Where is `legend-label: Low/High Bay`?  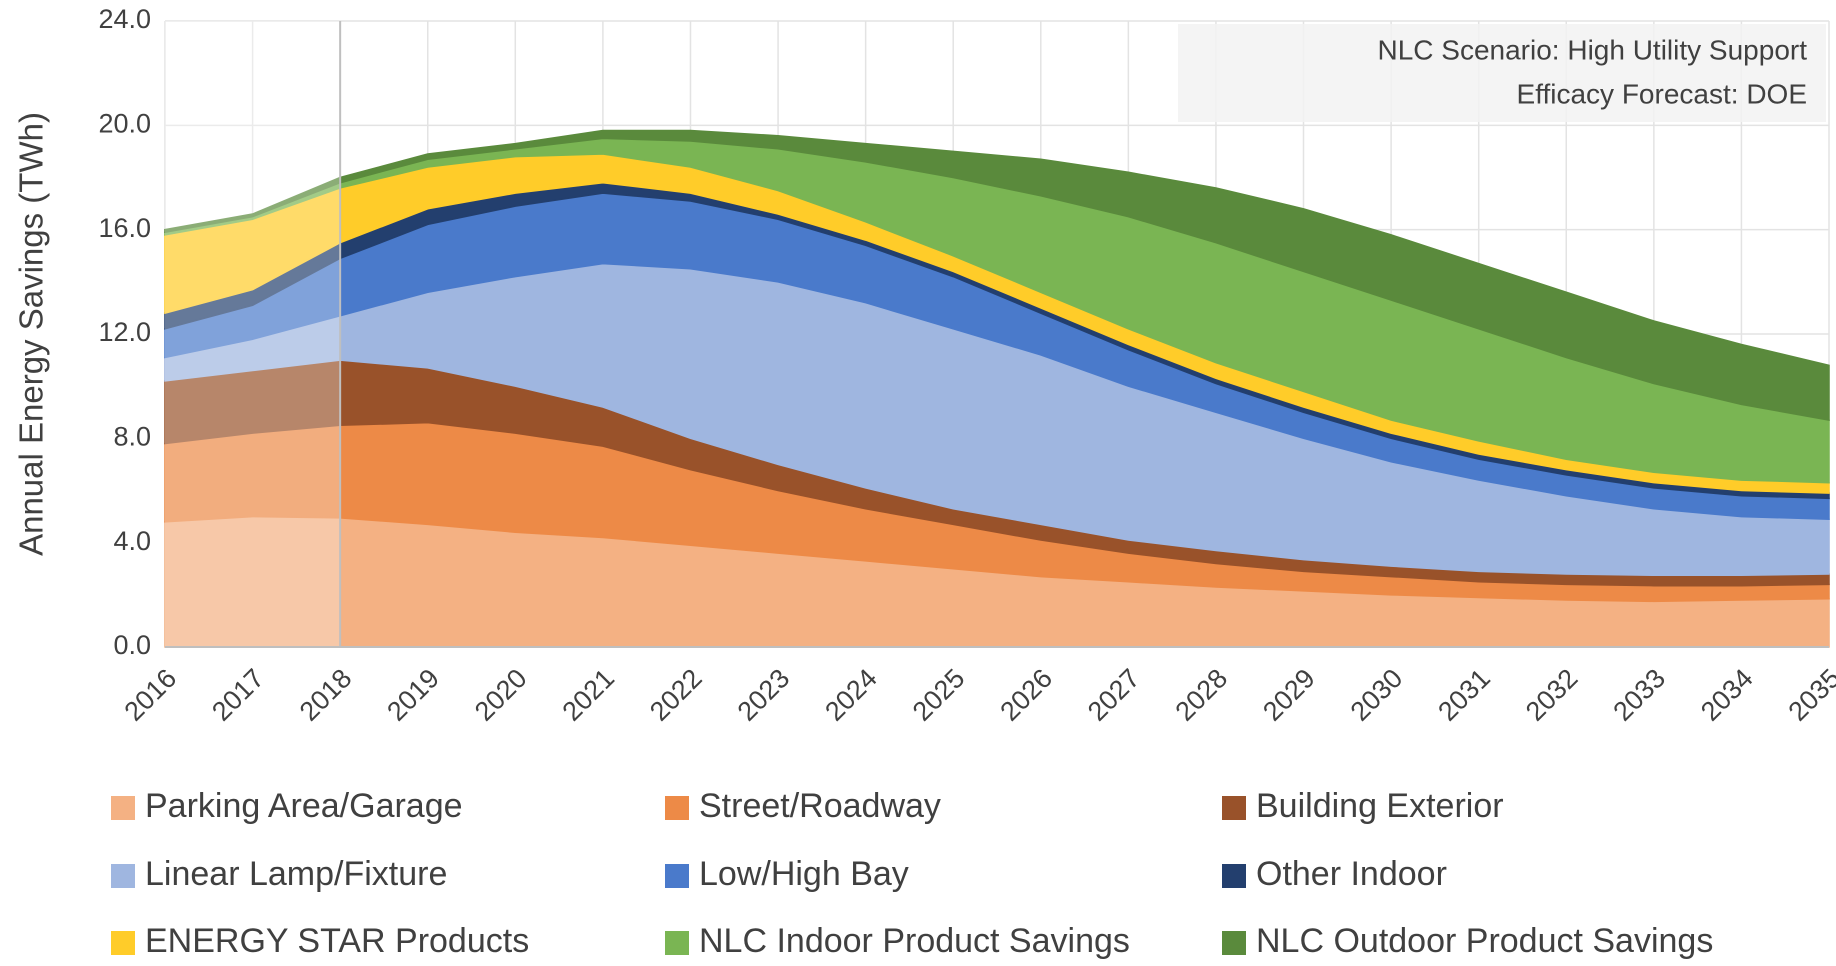 legend-label: Low/High Bay is located at coordinates (804, 874).